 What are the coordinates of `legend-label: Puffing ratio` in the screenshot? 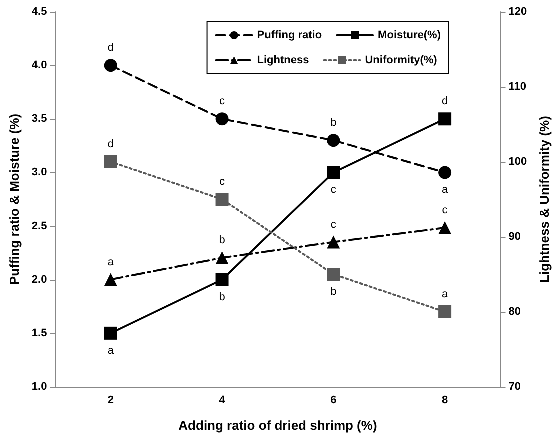 It's located at (289, 36).